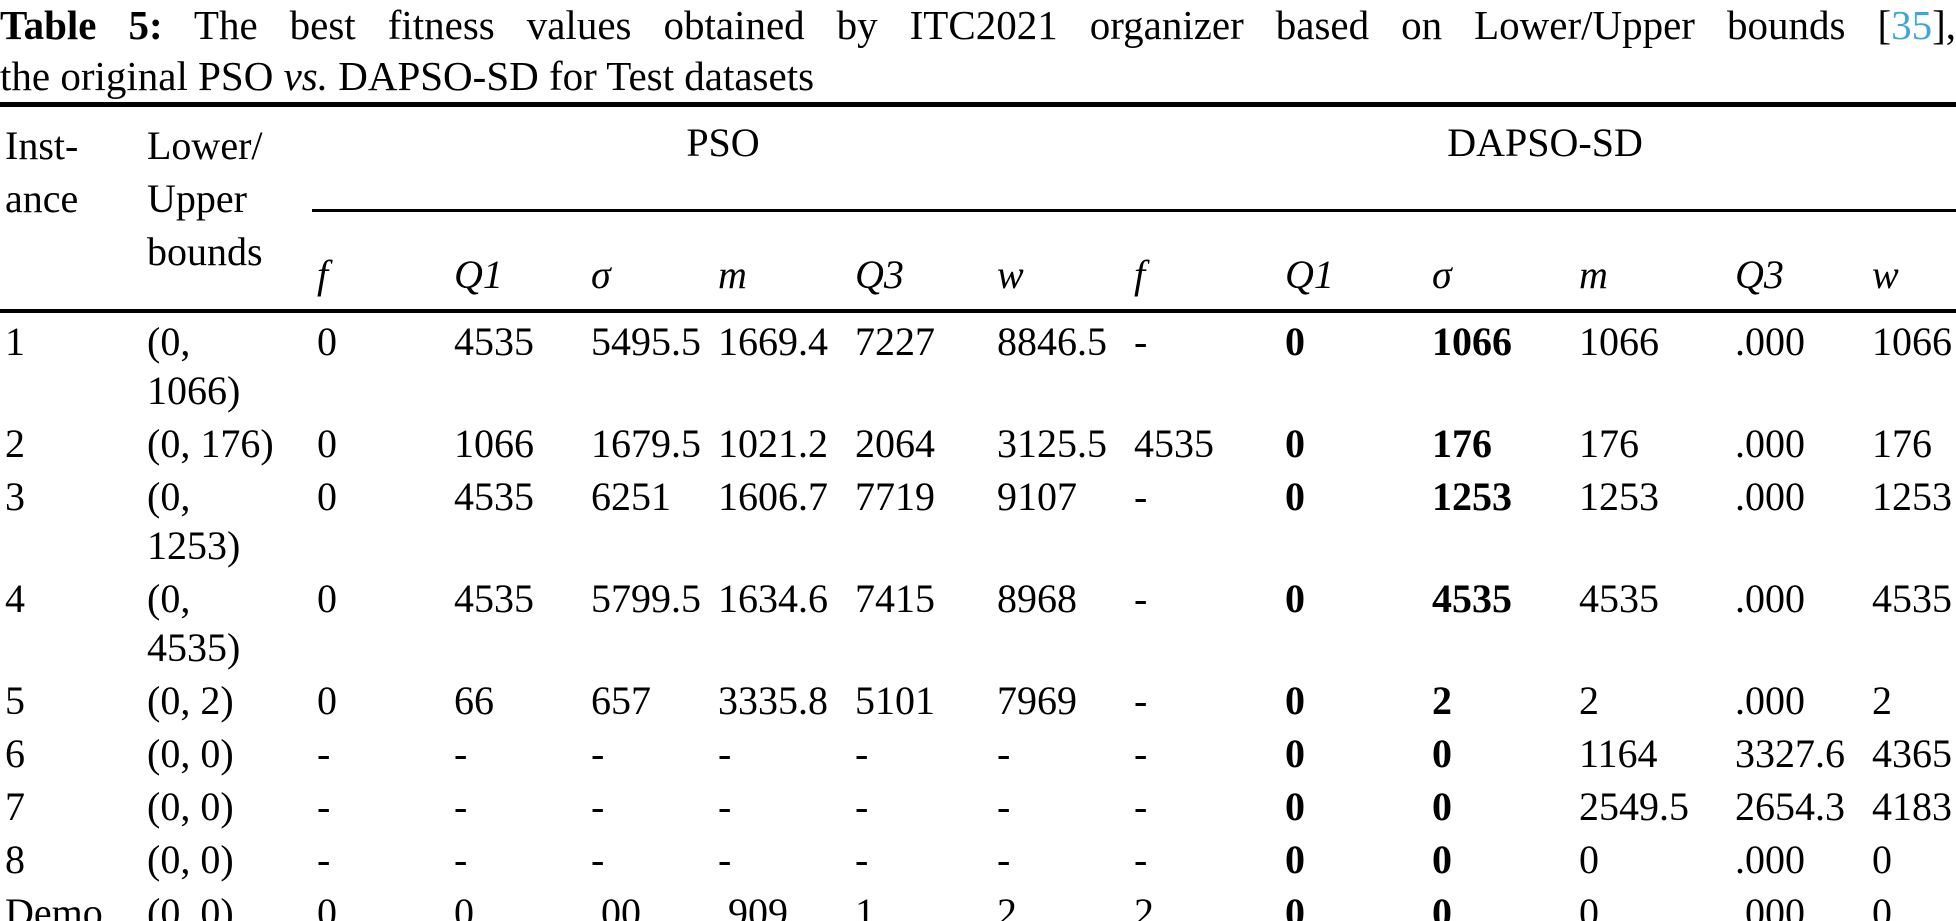 This screenshot has height=921, width=1956. I want to click on cell: 2064, so click(895, 443).